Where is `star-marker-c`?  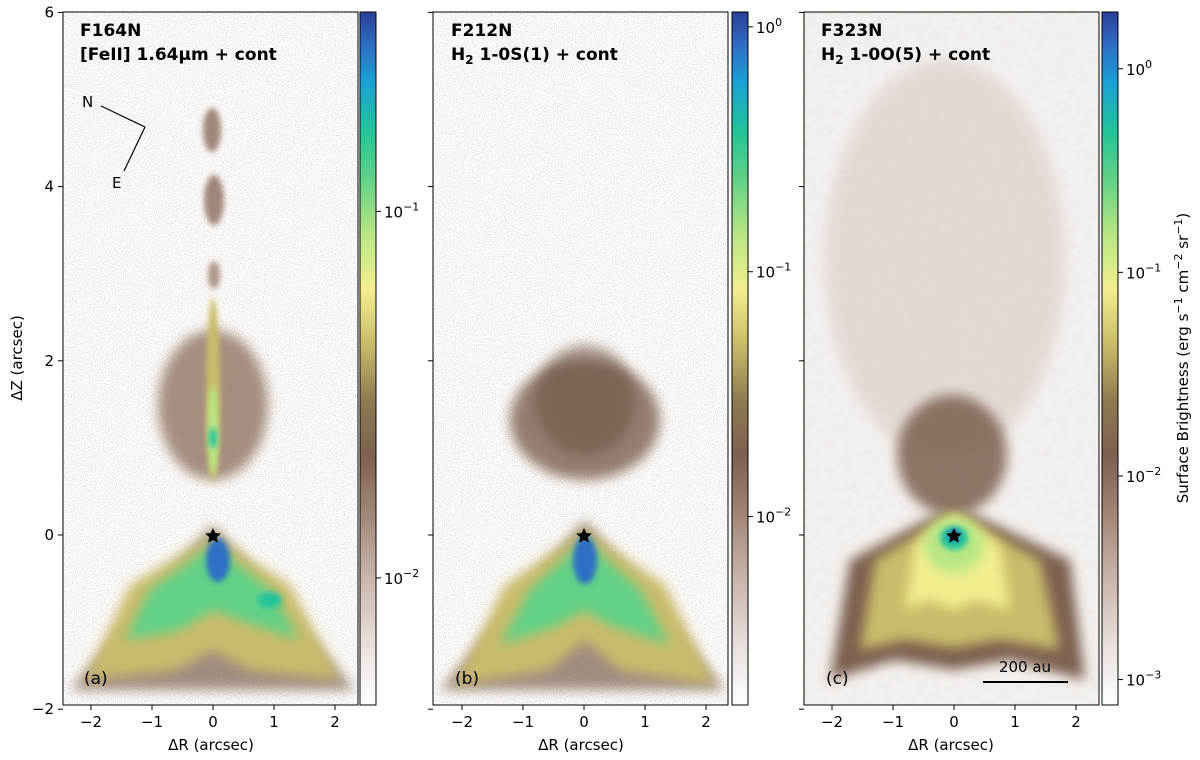
star-marker-c is located at coordinates (954, 535).